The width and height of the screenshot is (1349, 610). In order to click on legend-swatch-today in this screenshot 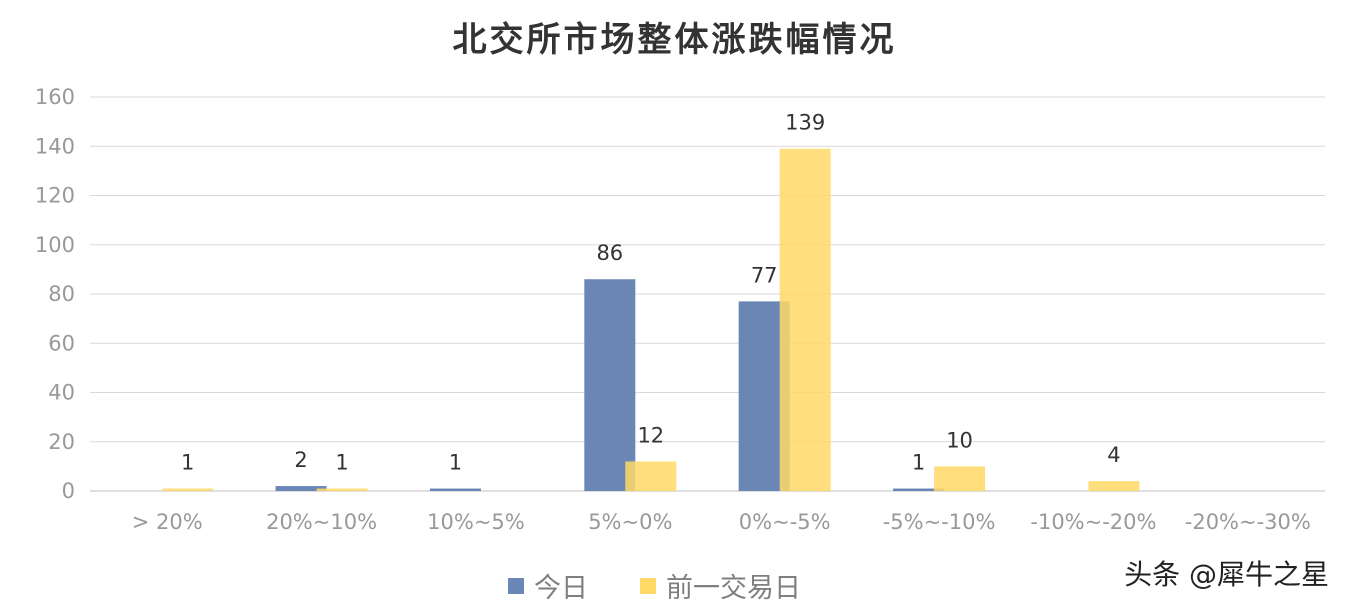, I will do `click(516, 585)`.